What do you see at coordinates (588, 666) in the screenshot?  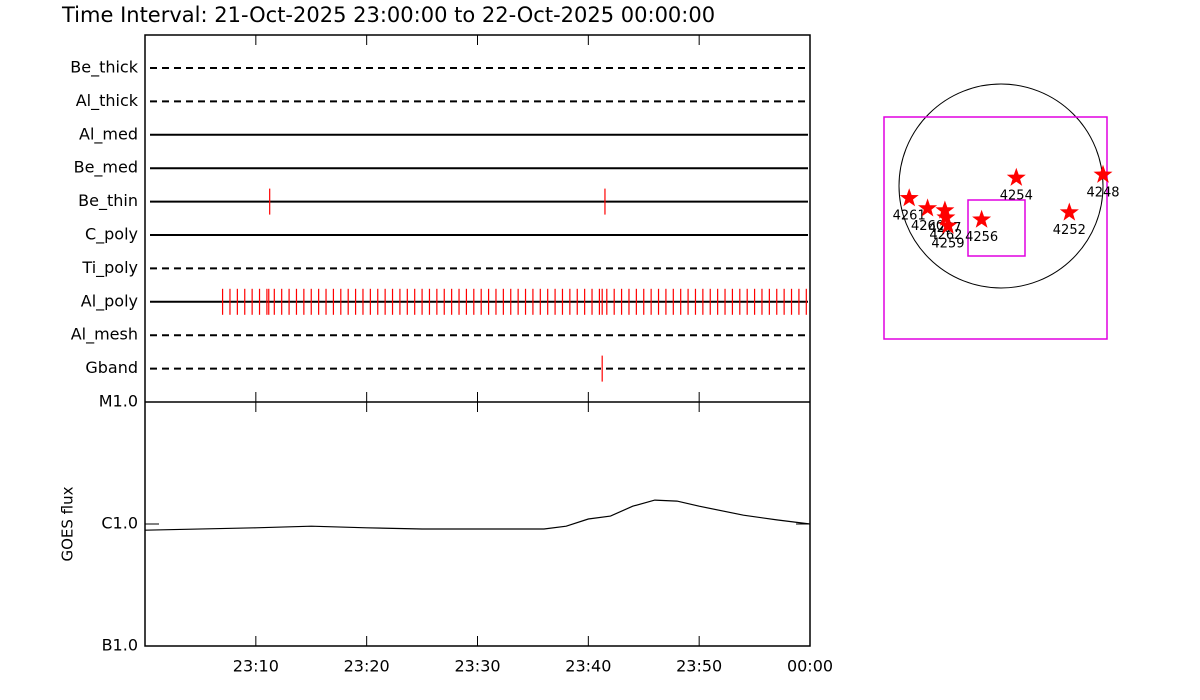 I see `x-tick-label: 23:40` at bounding box center [588, 666].